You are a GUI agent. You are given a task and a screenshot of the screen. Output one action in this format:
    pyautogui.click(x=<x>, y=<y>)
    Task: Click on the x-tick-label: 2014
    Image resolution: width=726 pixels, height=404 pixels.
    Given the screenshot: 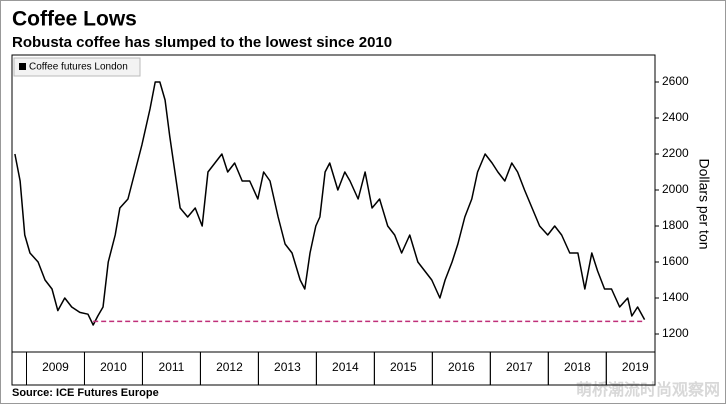 What is the action you would take?
    pyautogui.click(x=345, y=367)
    